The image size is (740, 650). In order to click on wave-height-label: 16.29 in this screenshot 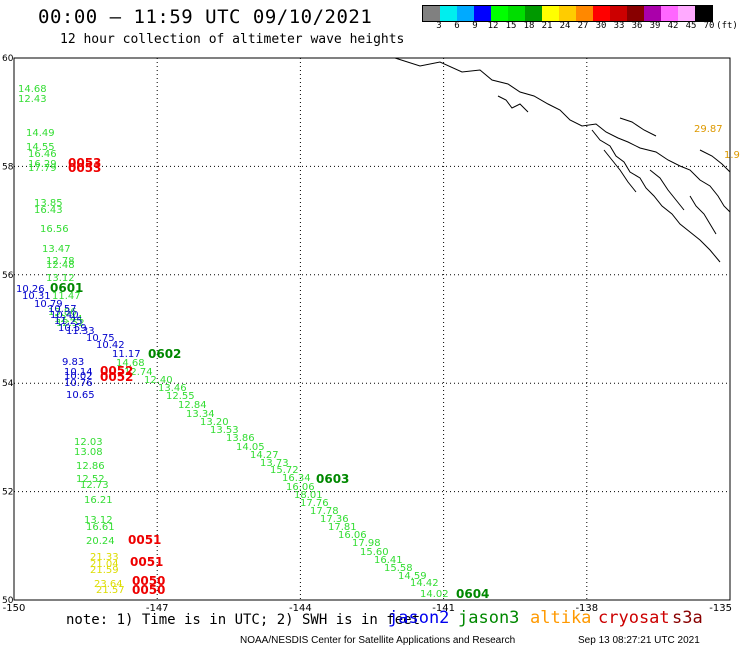, I will do `click(42, 164)`.